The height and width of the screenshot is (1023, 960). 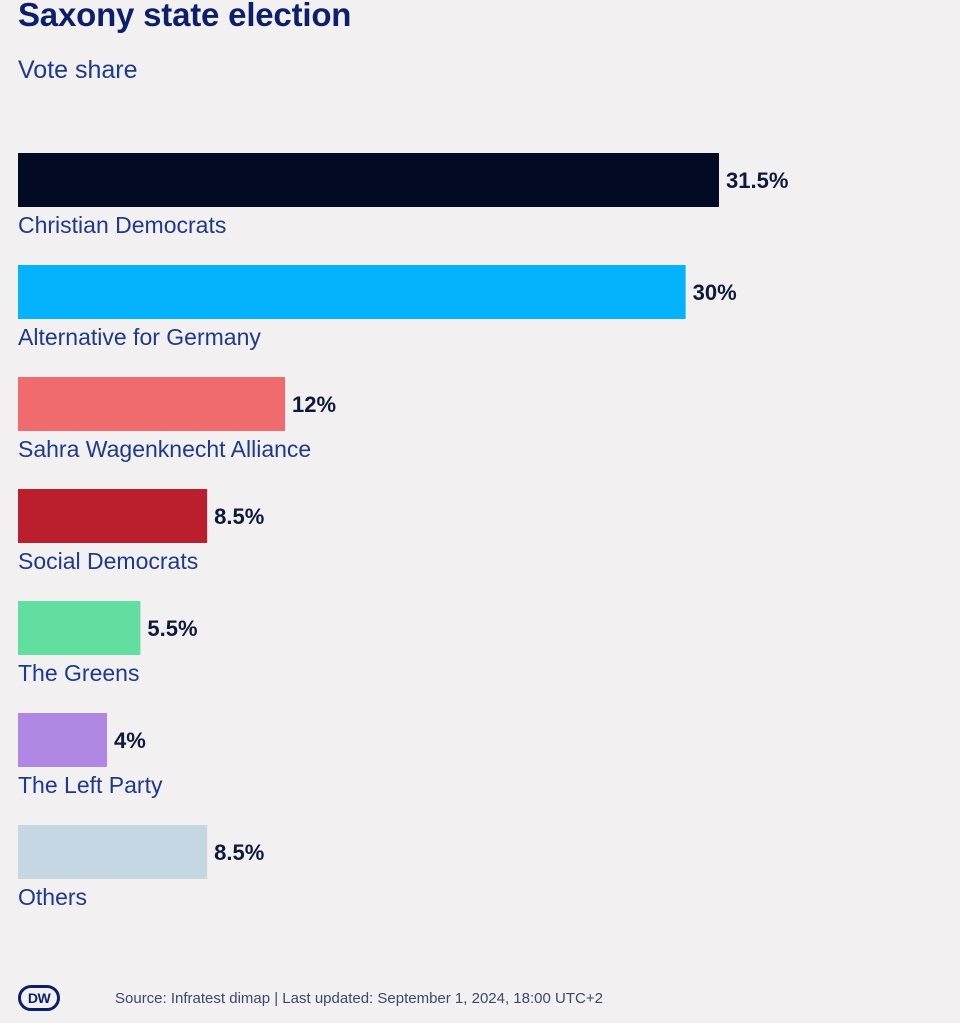 What do you see at coordinates (122, 225) in the screenshot?
I see `category-label: Christian Democrats` at bounding box center [122, 225].